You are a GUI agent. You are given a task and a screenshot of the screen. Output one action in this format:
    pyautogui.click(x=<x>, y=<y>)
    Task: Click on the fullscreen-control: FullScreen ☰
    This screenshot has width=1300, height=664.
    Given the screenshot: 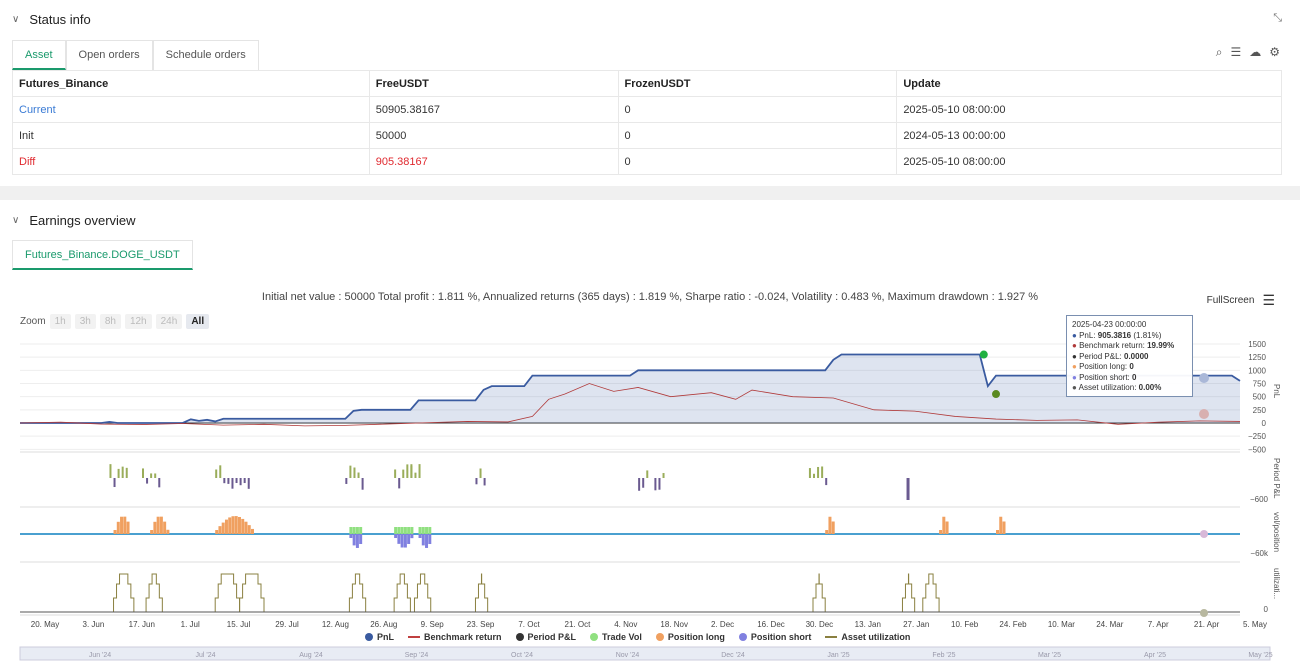 What is the action you would take?
    pyautogui.click(x=1241, y=300)
    